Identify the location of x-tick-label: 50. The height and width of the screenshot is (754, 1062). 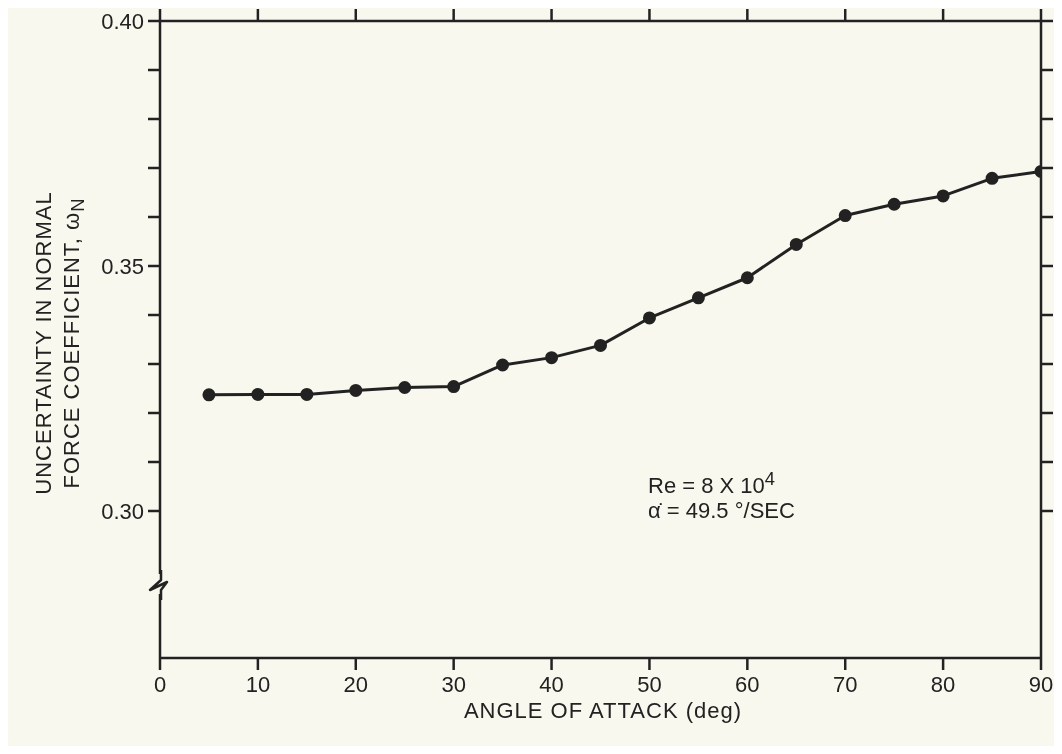
(649, 684).